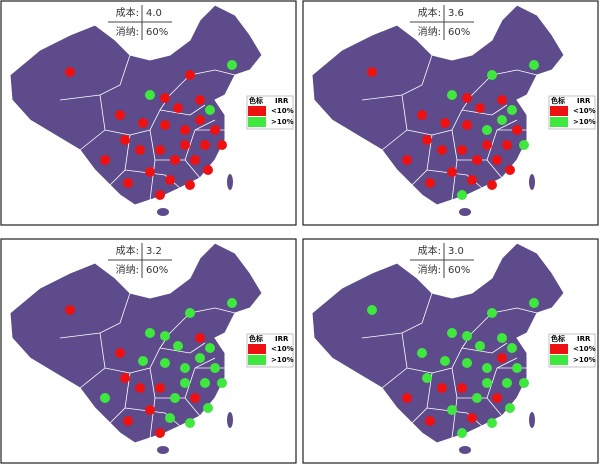  What do you see at coordinates (429, 12) in the screenshot?
I see `cost-label: 成本:` at bounding box center [429, 12].